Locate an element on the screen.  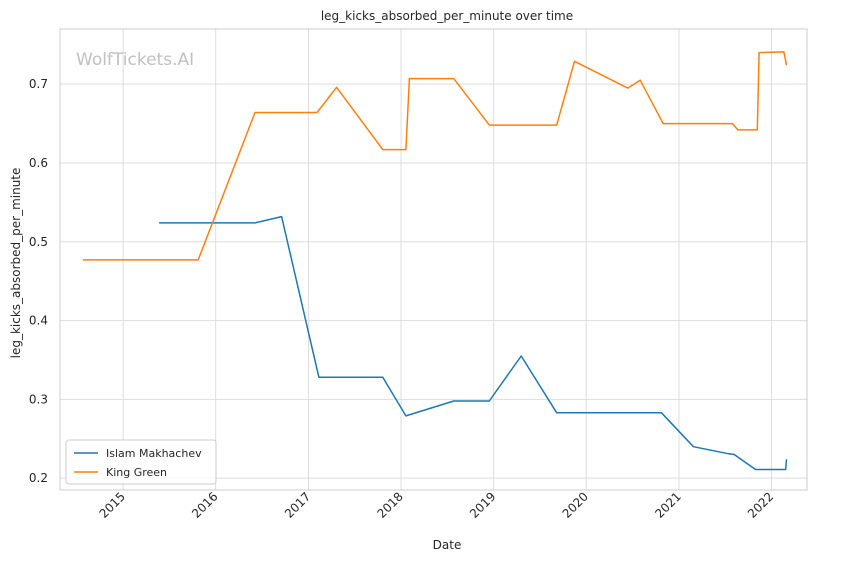
watermark-text: WolfTickets.AI is located at coordinates (135, 60).